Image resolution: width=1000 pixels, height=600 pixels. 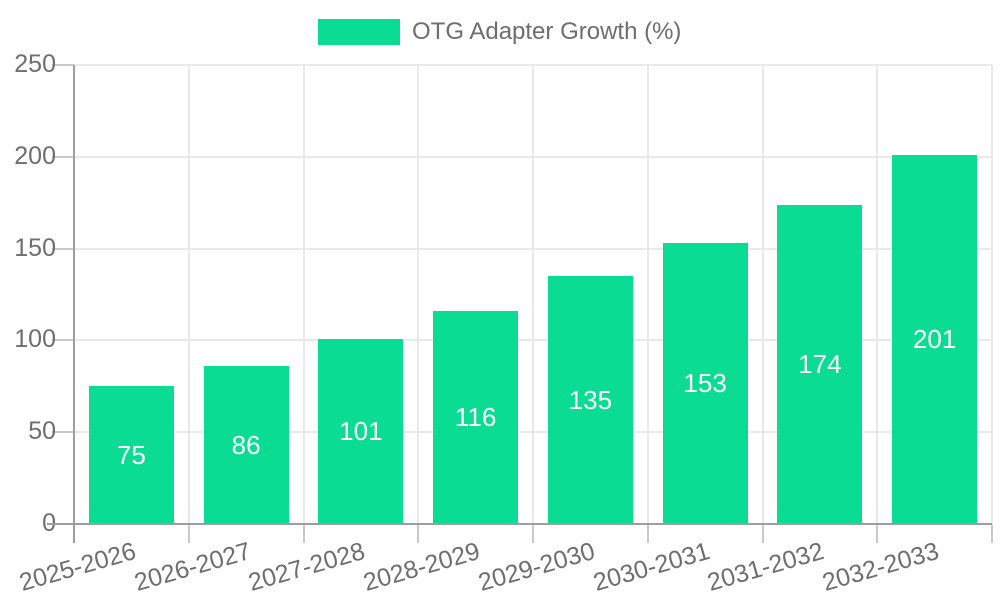 I want to click on x-tick-label: 2032-2033, so click(x=881, y=567).